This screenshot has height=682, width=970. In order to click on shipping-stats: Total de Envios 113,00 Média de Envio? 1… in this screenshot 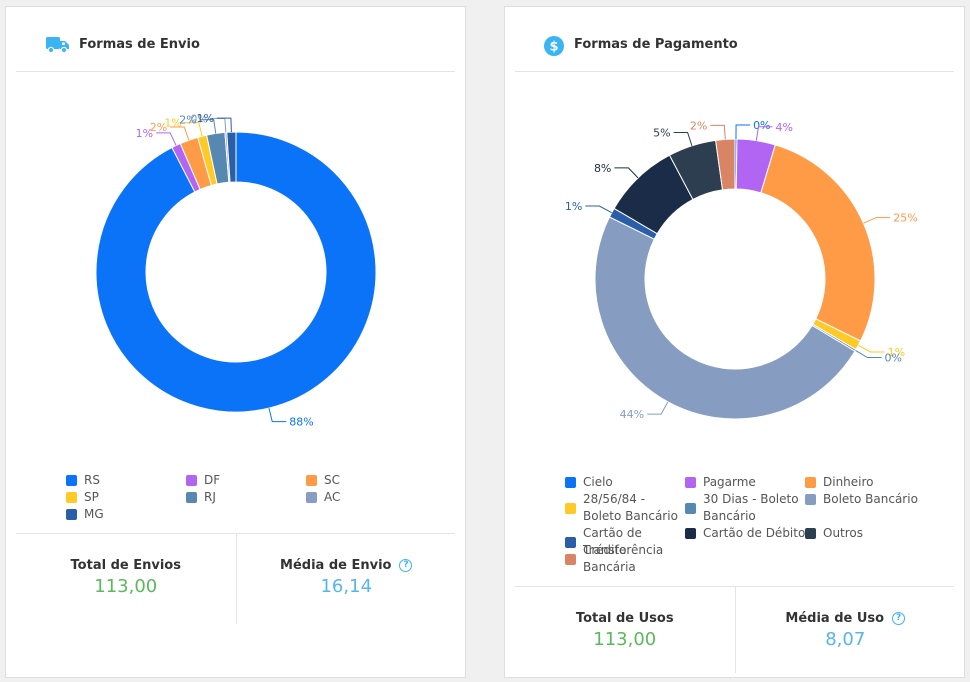, I will do `click(235, 578)`.